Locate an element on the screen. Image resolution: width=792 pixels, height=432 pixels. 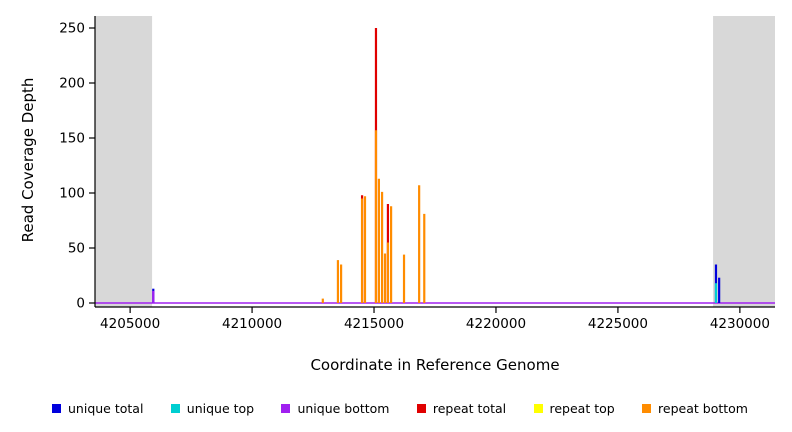
y-tick-label: 200 is located at coordinates (72, 84).